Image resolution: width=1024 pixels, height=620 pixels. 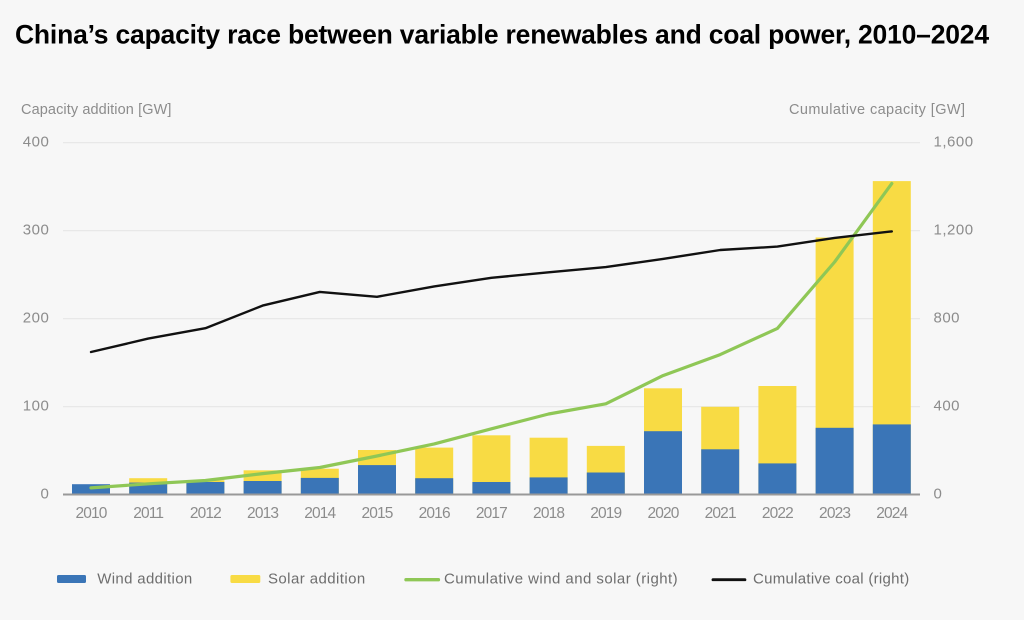 I want to click on svg-text: 2024, so click(x=892, y=513).